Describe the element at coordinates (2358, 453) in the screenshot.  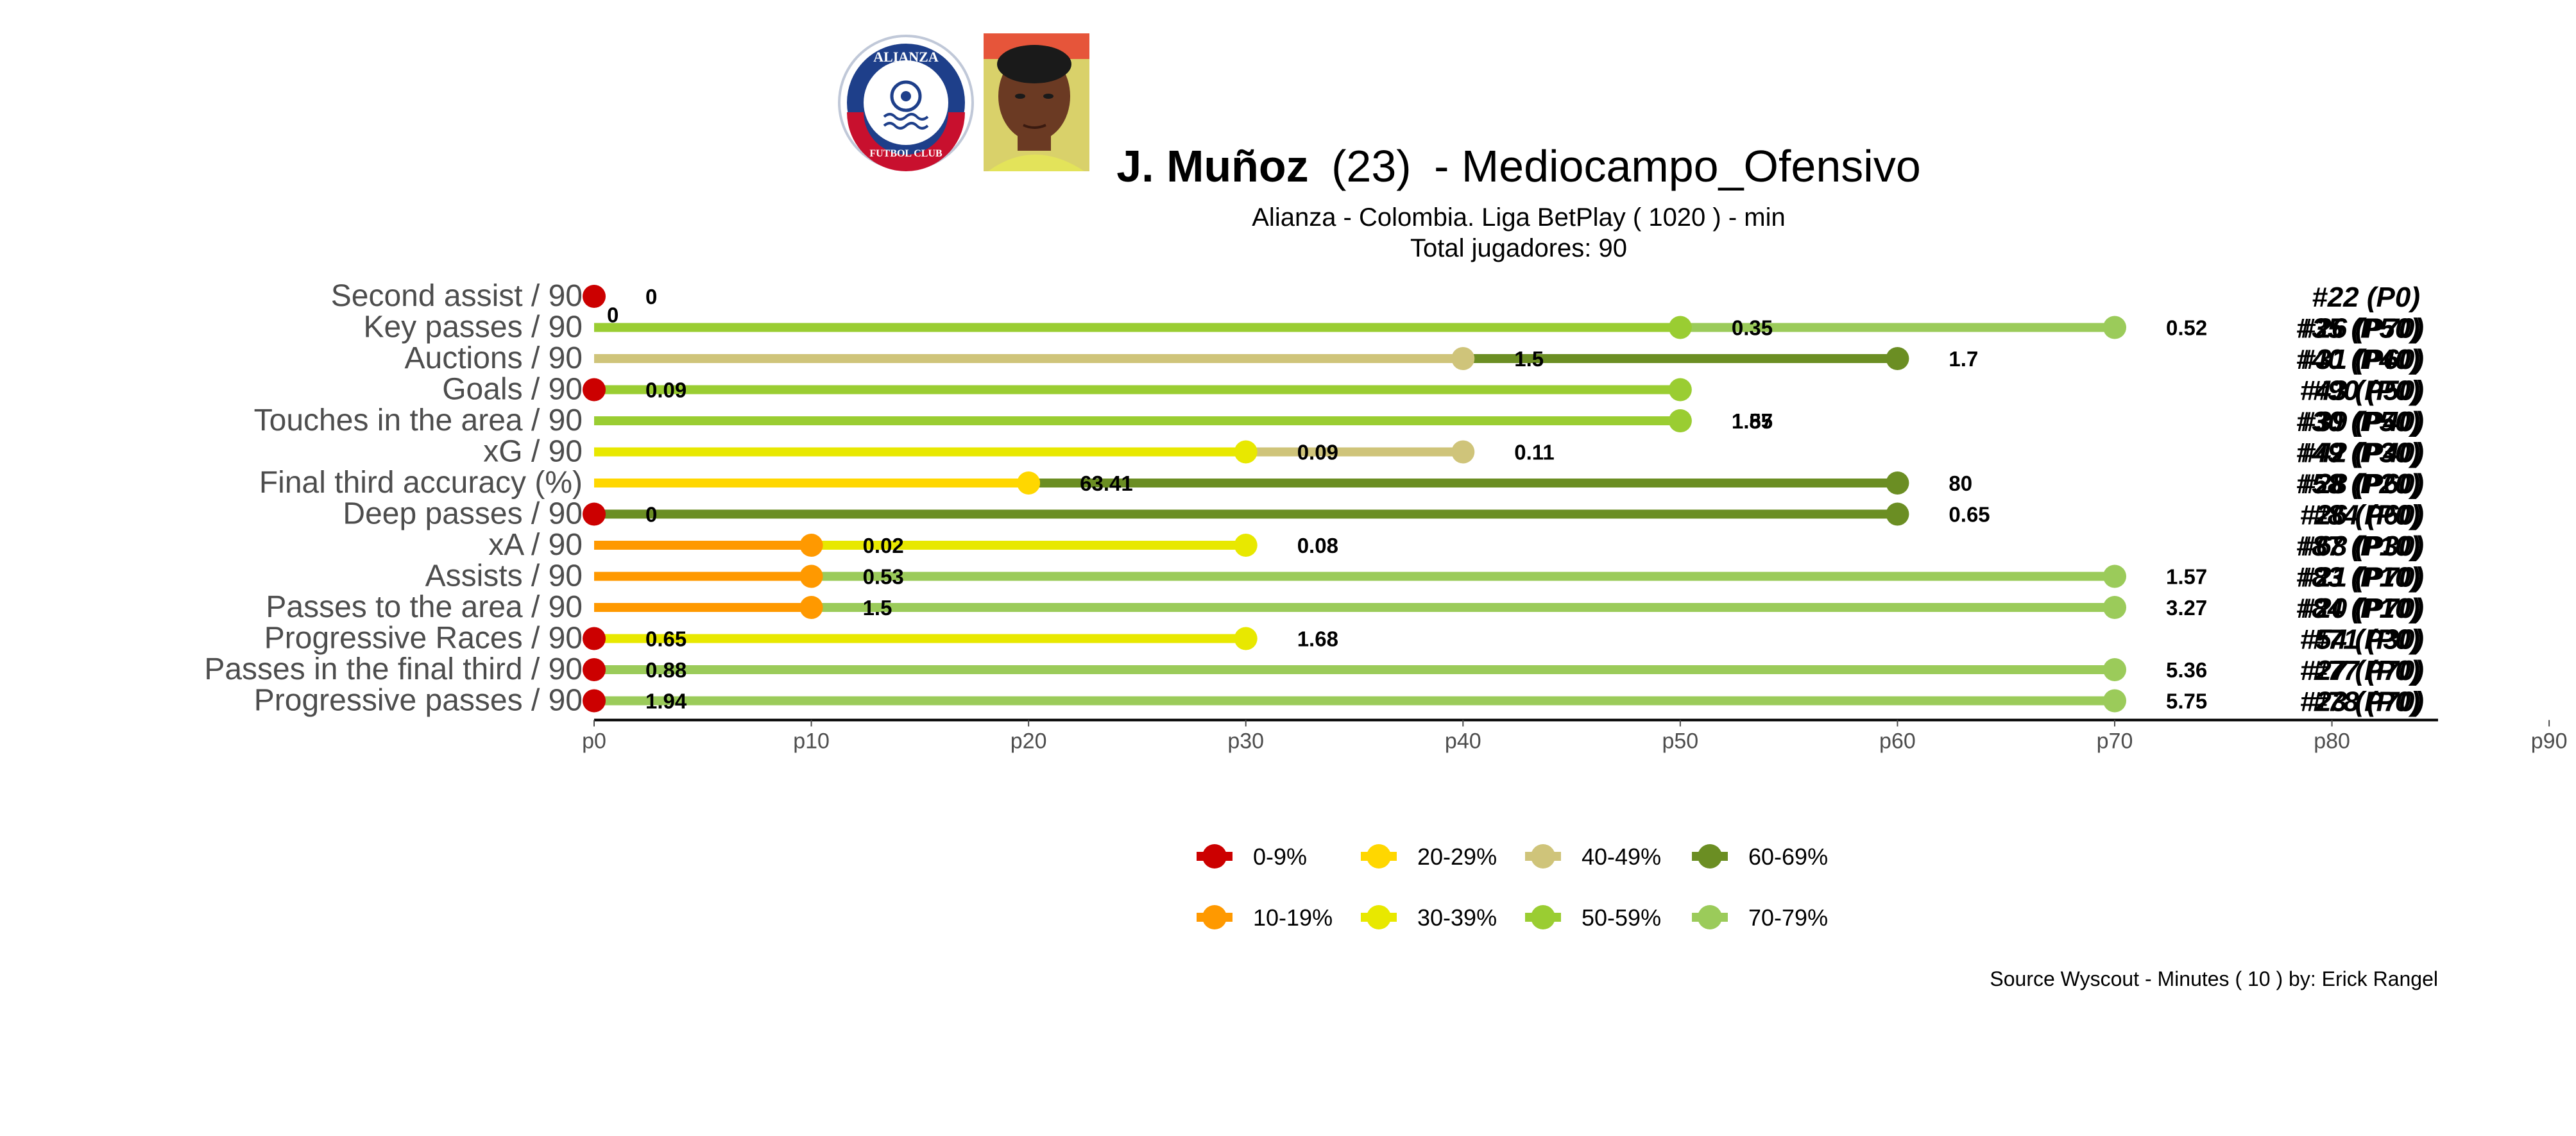
I see `rank-label-secondary: #49 (P30)` at that location.